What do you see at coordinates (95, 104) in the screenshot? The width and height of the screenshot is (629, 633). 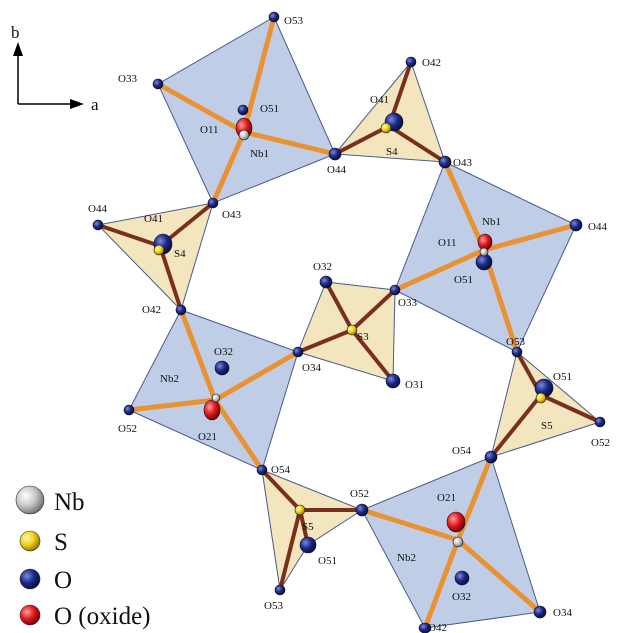 I see `axis-a-label: a` at bounding box center [95, 104].